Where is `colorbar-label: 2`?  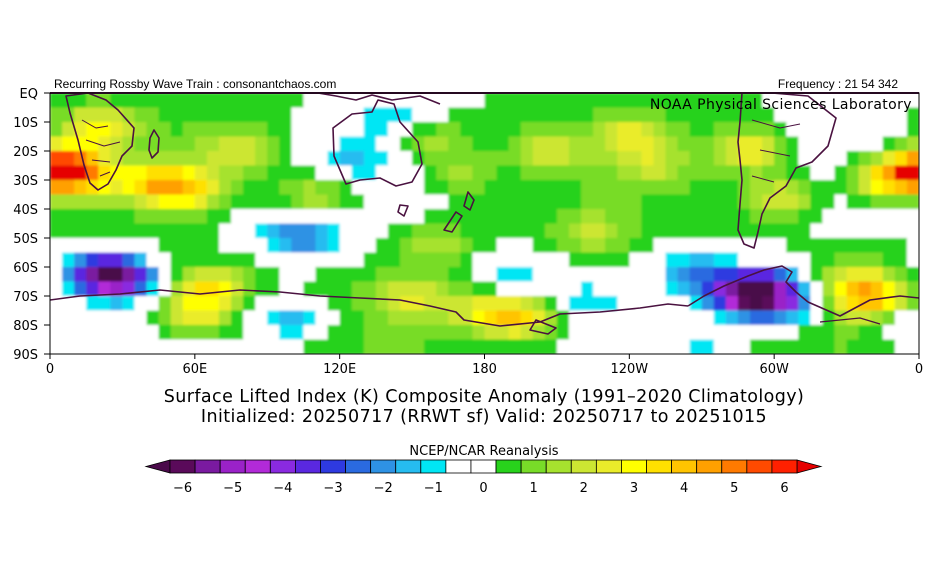
colorbar-label: 2 is located at coordinates (584, 488).